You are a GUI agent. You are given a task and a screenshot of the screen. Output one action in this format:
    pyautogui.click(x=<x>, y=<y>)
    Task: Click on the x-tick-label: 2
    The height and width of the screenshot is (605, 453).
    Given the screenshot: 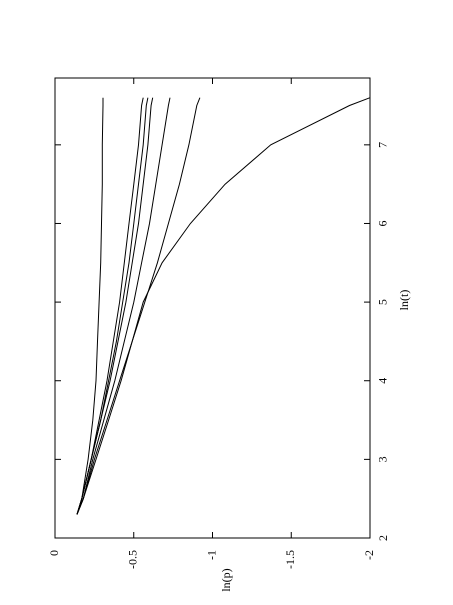 What is the action you would take?
    pyautogui.click(x=383, y=538)
    